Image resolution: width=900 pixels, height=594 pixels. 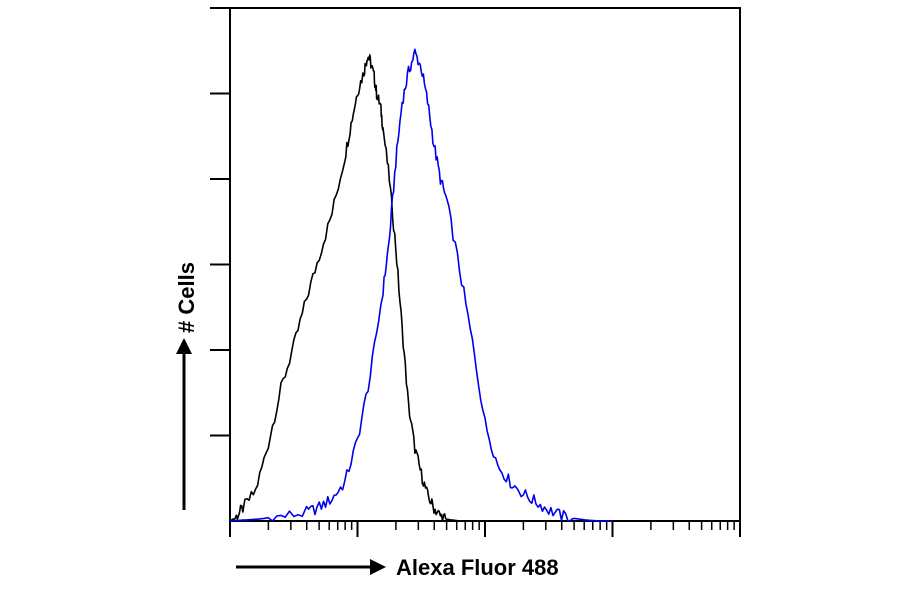 I want to click on x-axis-arrow, so click(x=311, y=567).